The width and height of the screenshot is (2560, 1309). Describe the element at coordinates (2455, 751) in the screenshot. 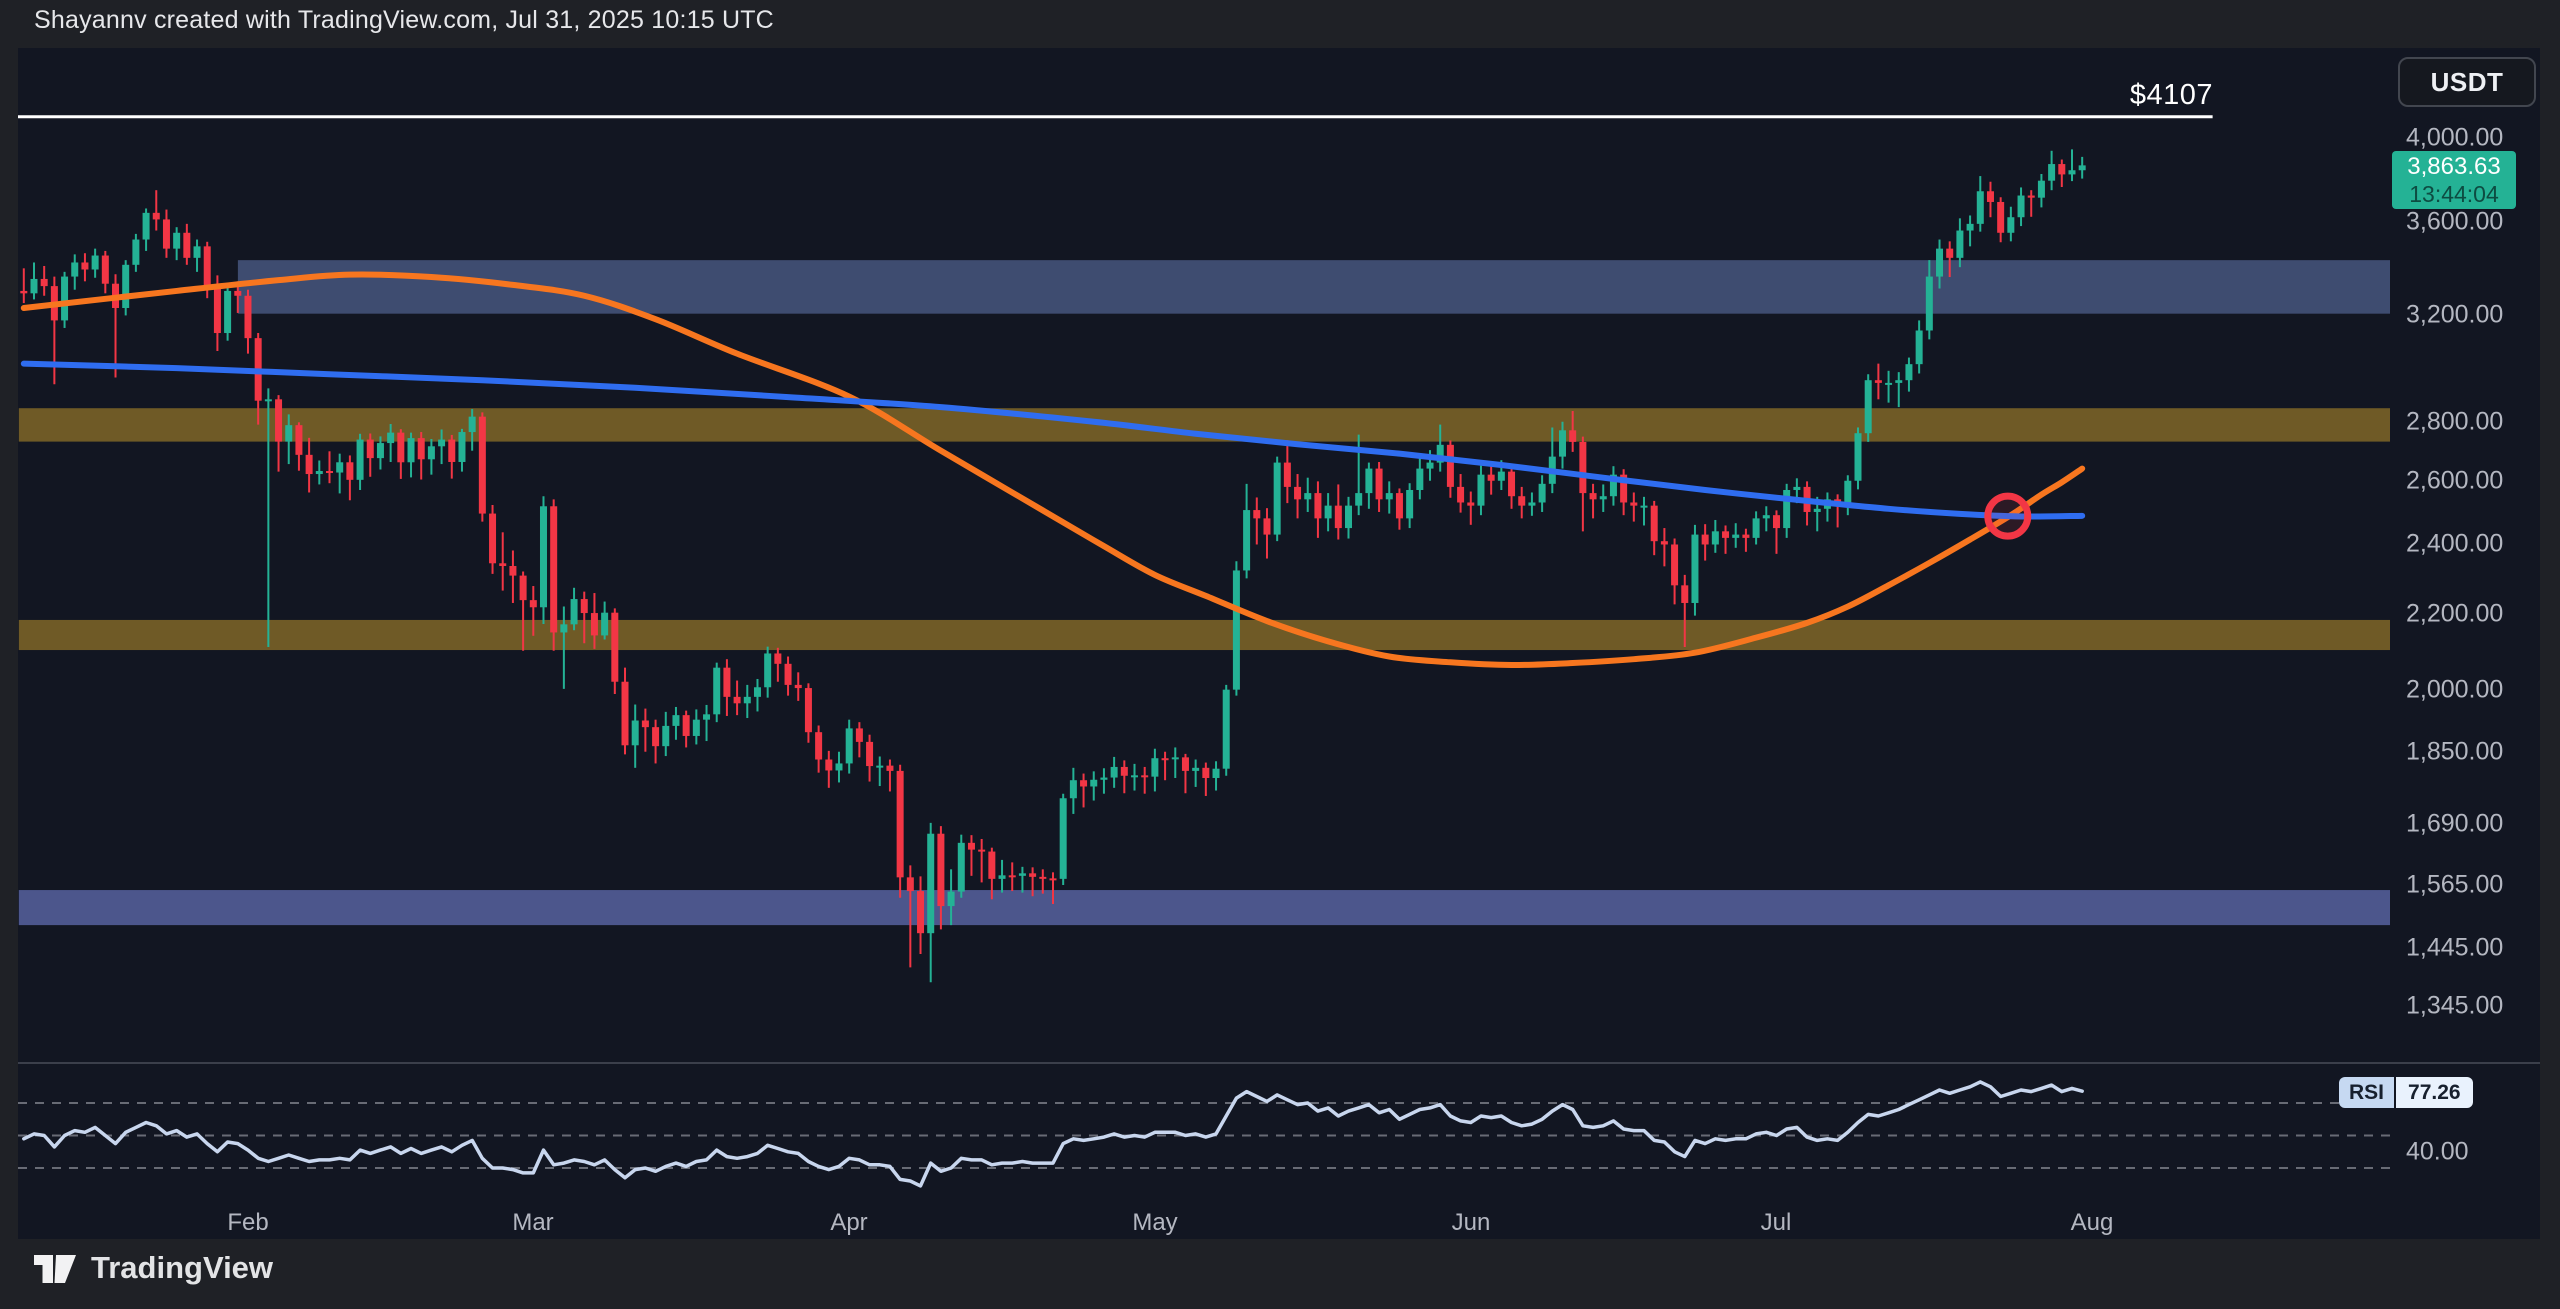

I see `price-tick-label: 1,850.00` at that location.